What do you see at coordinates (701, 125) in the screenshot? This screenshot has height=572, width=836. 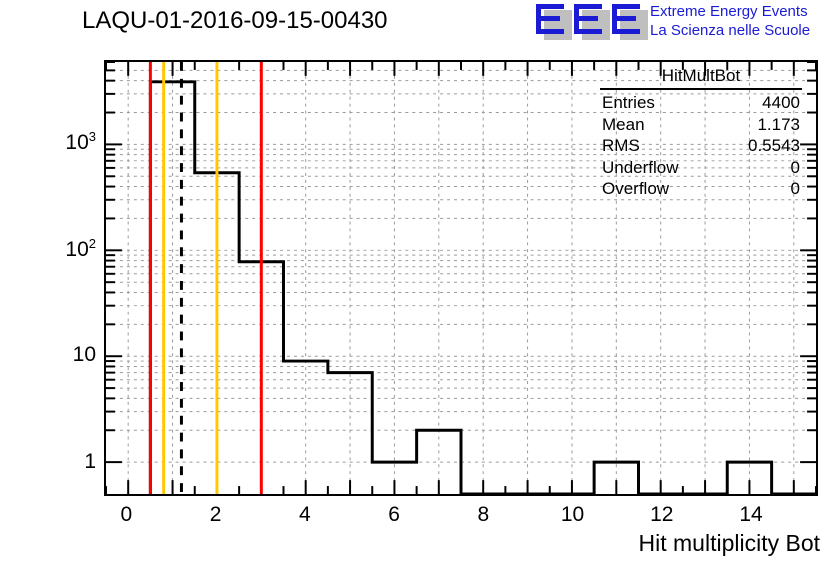 I see `stats-row: Mean 1.173` at bounding box center [701, 125].